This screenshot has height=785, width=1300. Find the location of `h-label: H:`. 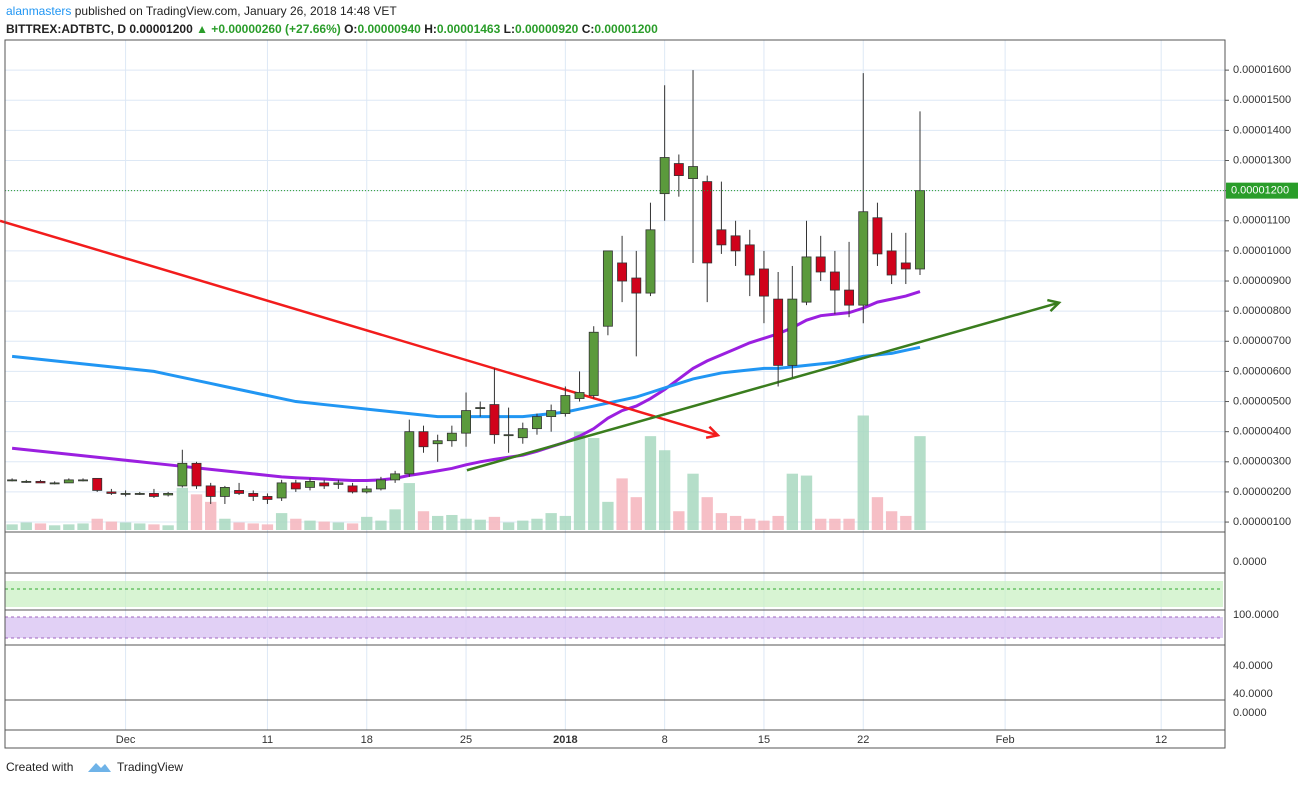

h-label: H: is located at coordinates (430, 29).